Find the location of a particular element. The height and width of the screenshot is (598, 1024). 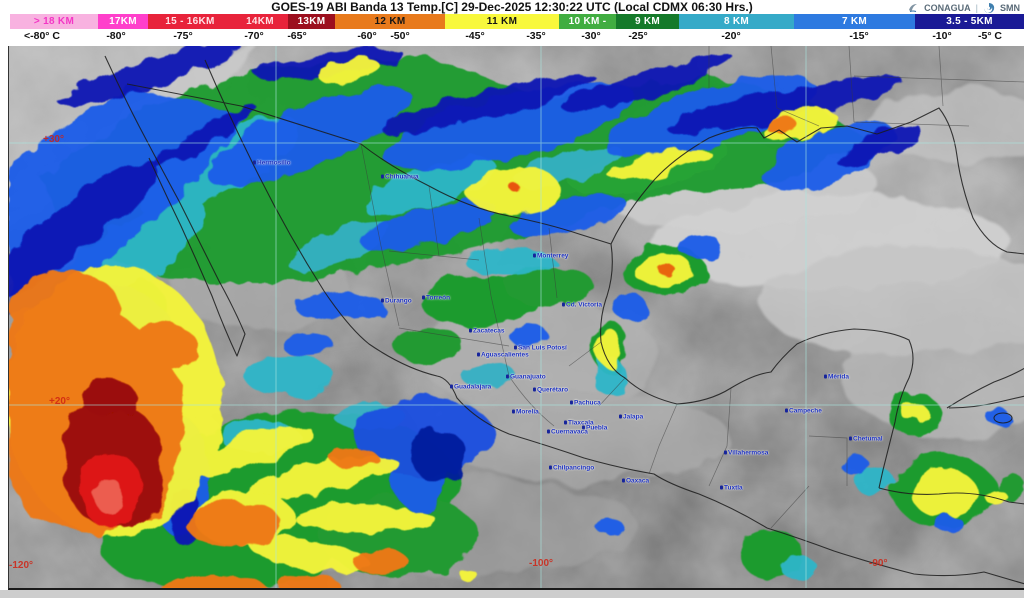

temp-tick-14: -5° C is located at coordinates (990, 36).